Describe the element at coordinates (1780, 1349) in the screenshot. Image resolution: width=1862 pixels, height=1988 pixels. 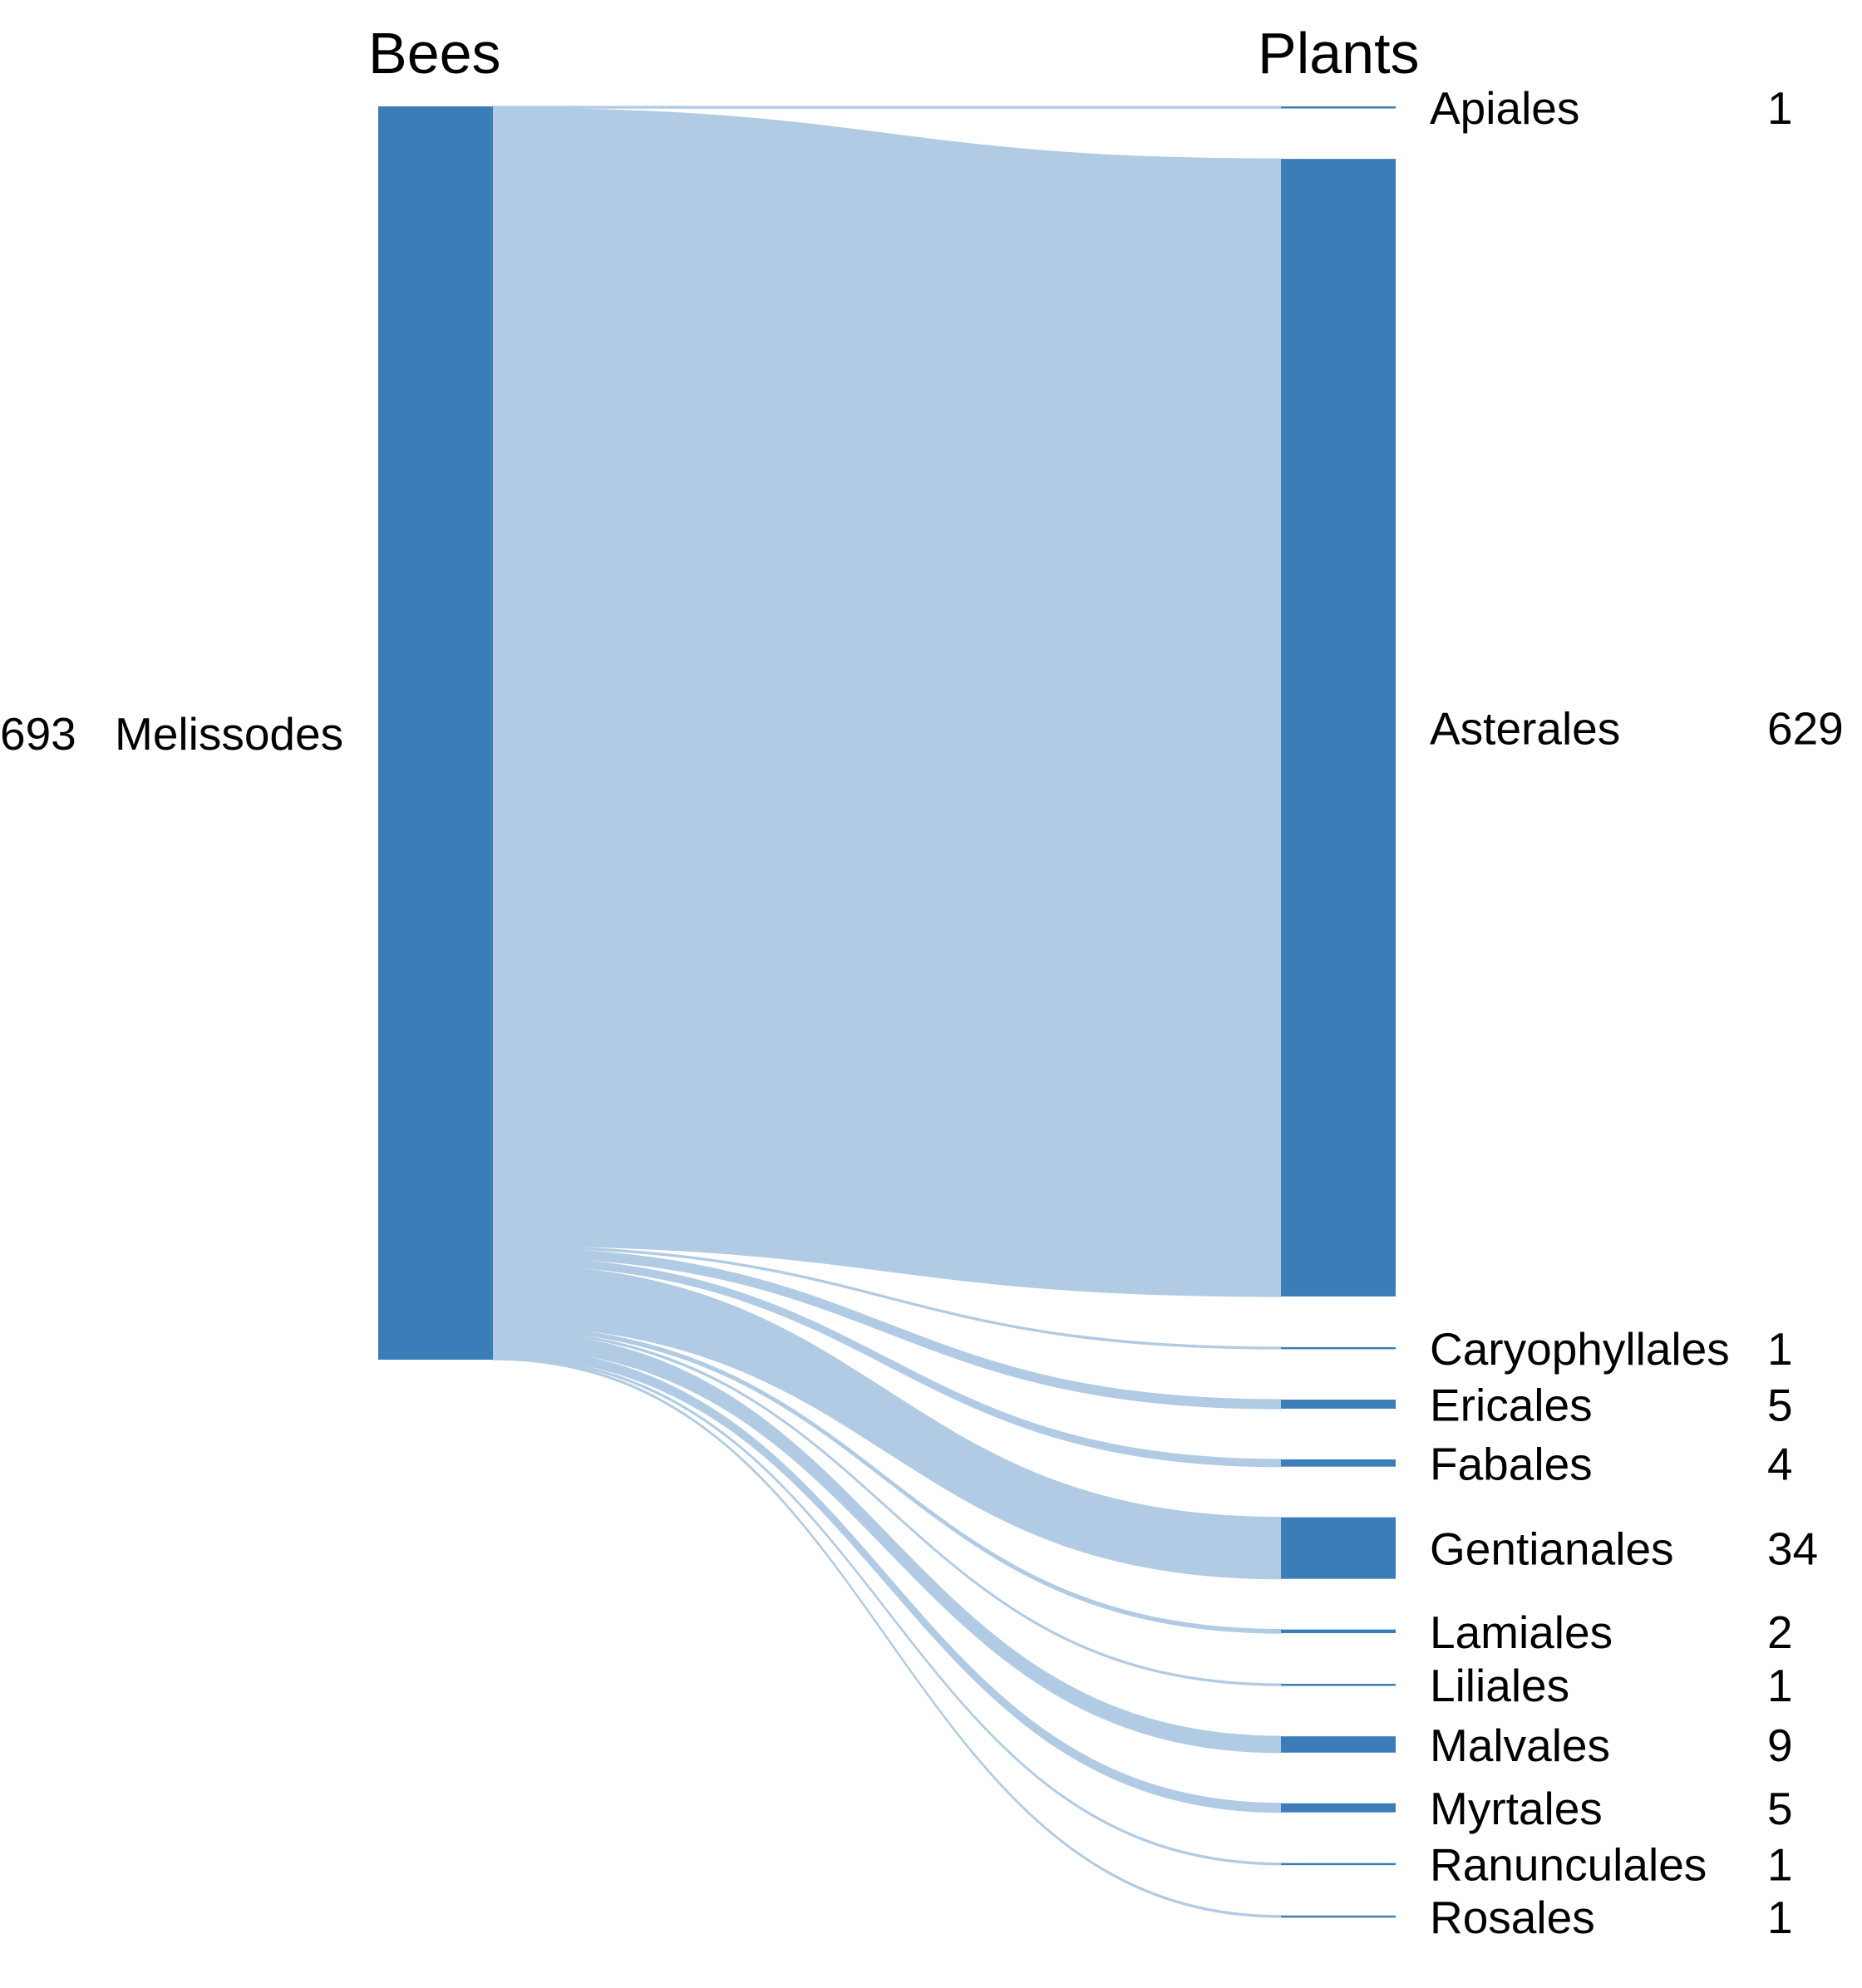
I see `node-value-caryophyllales: 1` at that location.